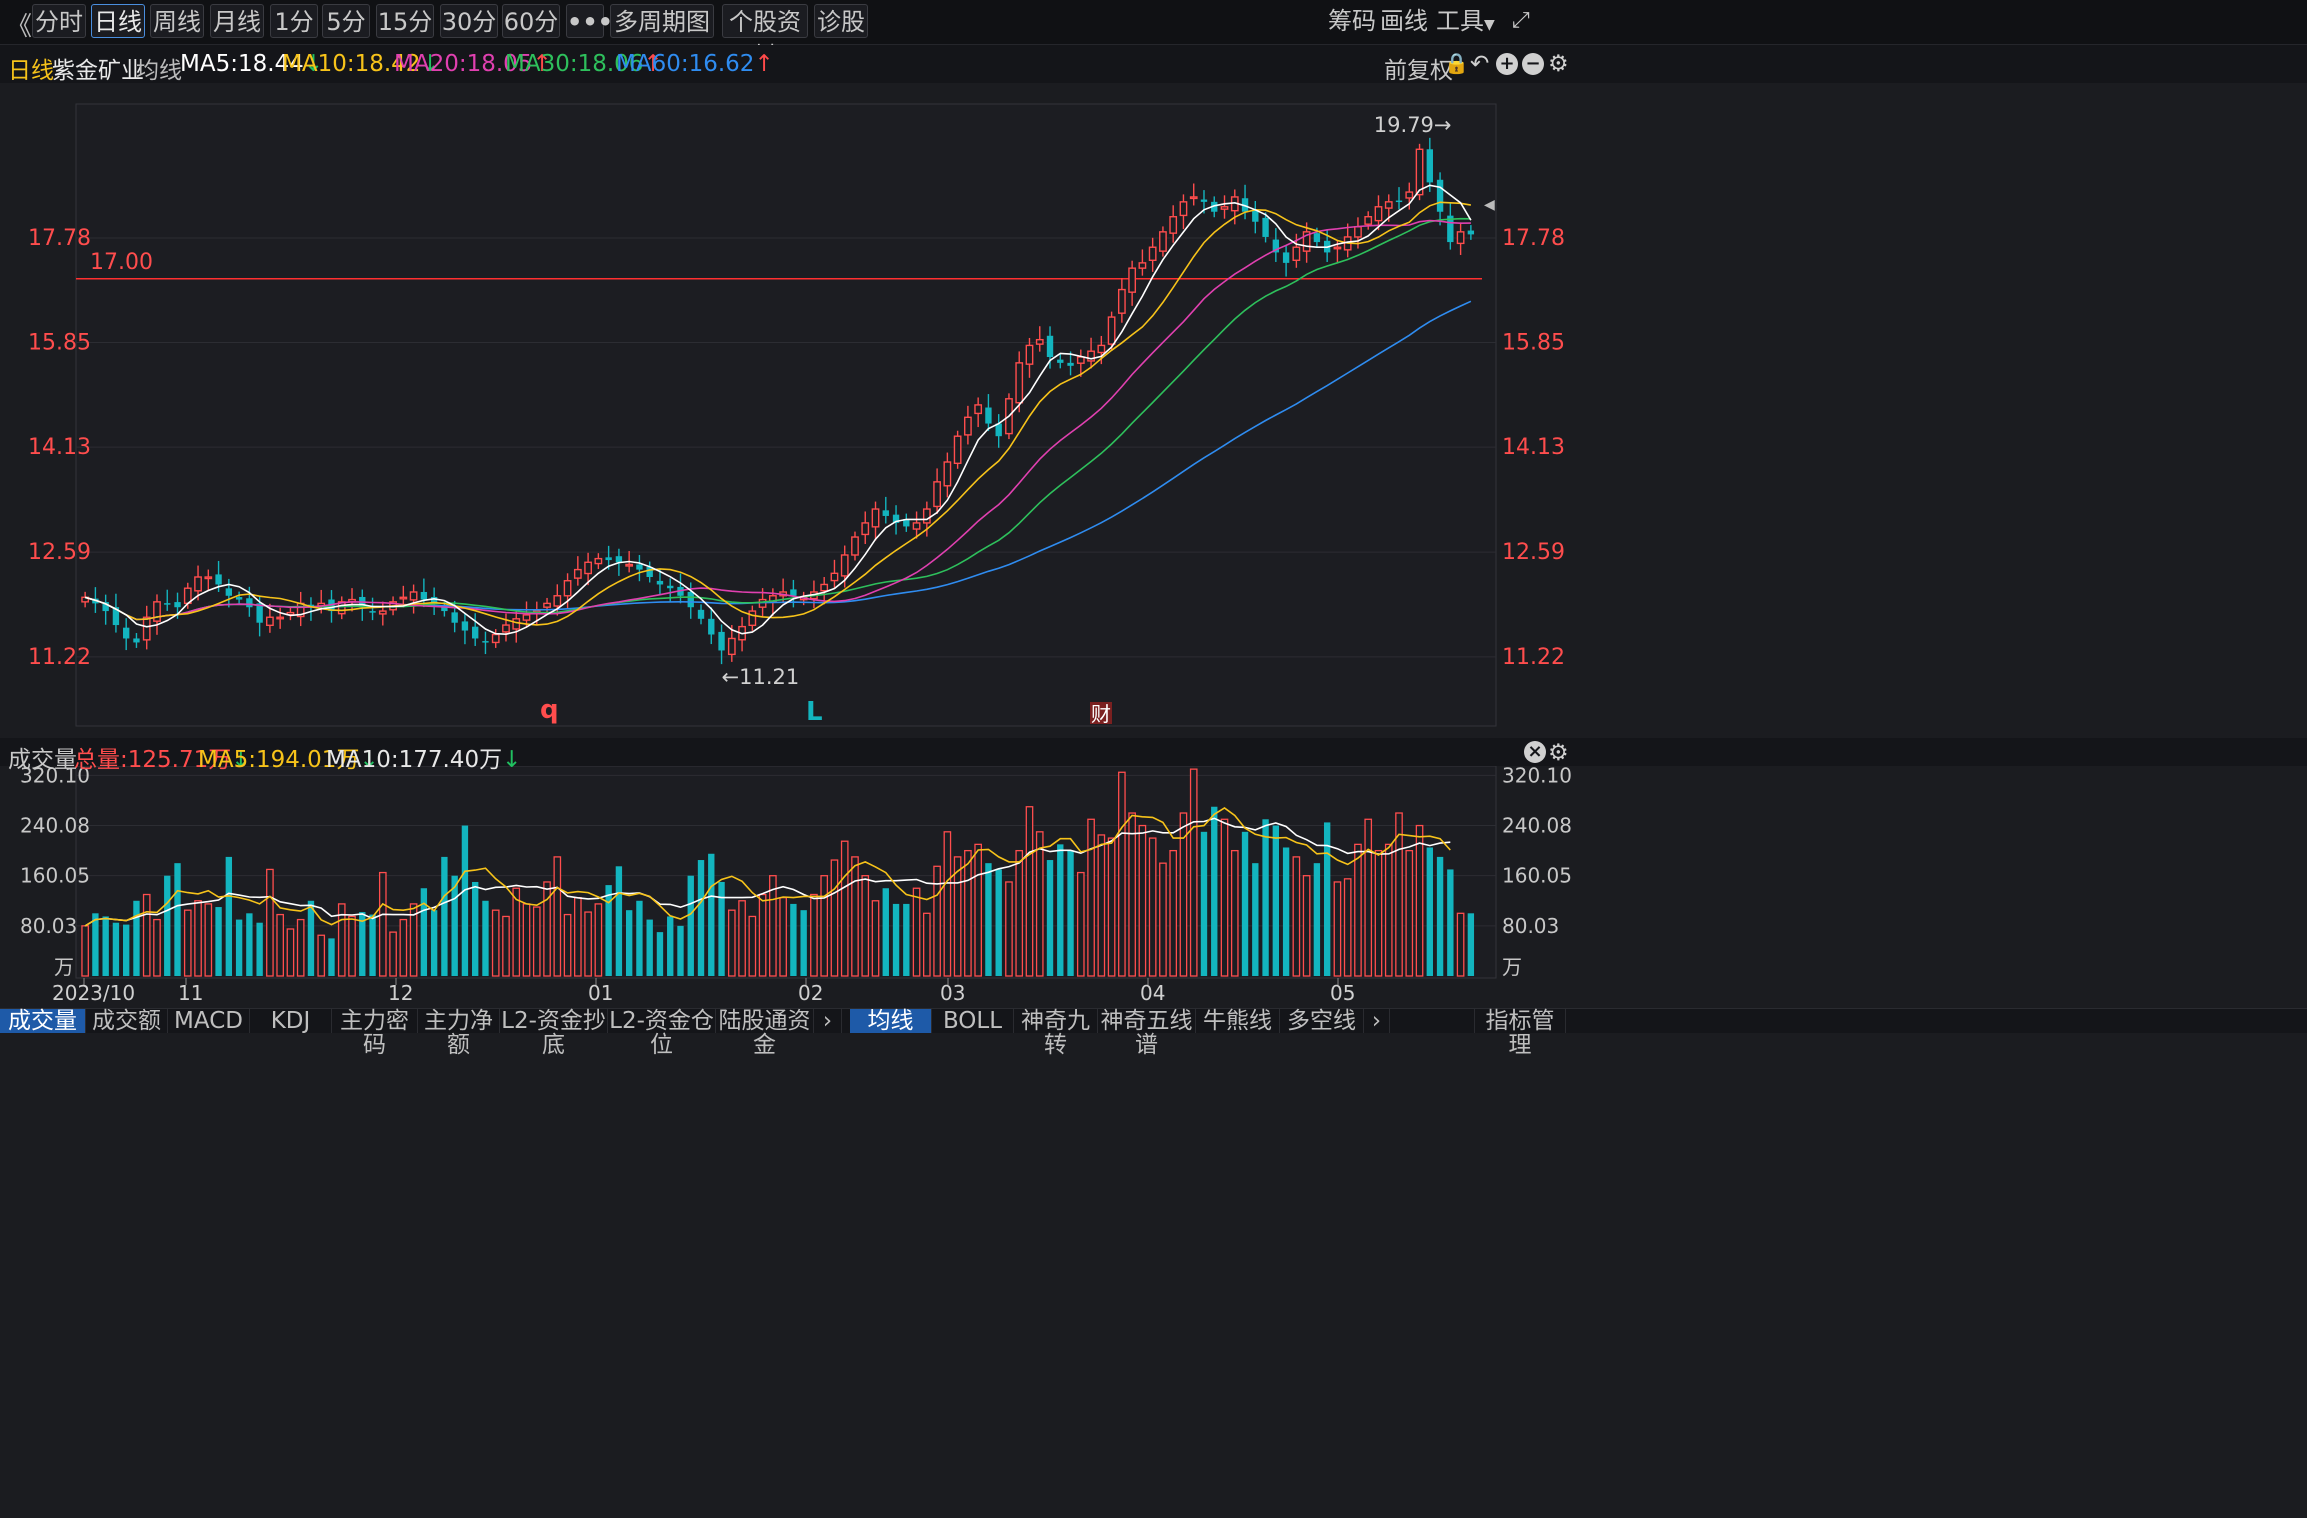 Image resolution: width=2307 pixels, height=1518 pixels. Describe the element at coordinates (1456, 63) in the screenshot. I see `lock-icon: 🔒` at that location.